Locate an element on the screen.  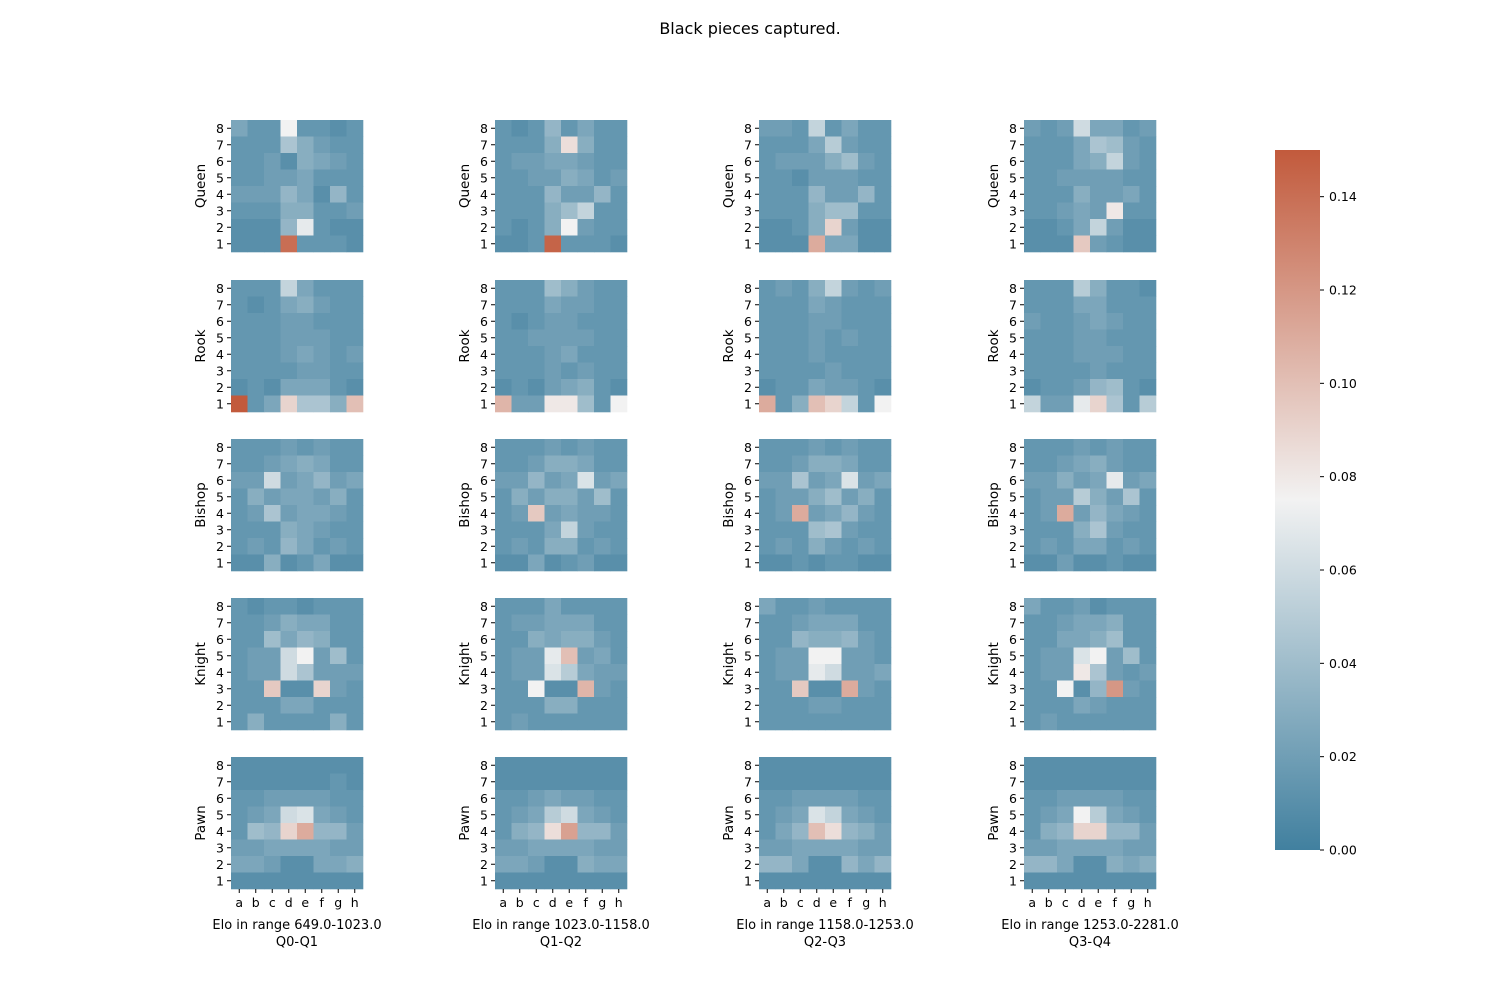
file-tick-label: f is located at coordinates (586, 902).